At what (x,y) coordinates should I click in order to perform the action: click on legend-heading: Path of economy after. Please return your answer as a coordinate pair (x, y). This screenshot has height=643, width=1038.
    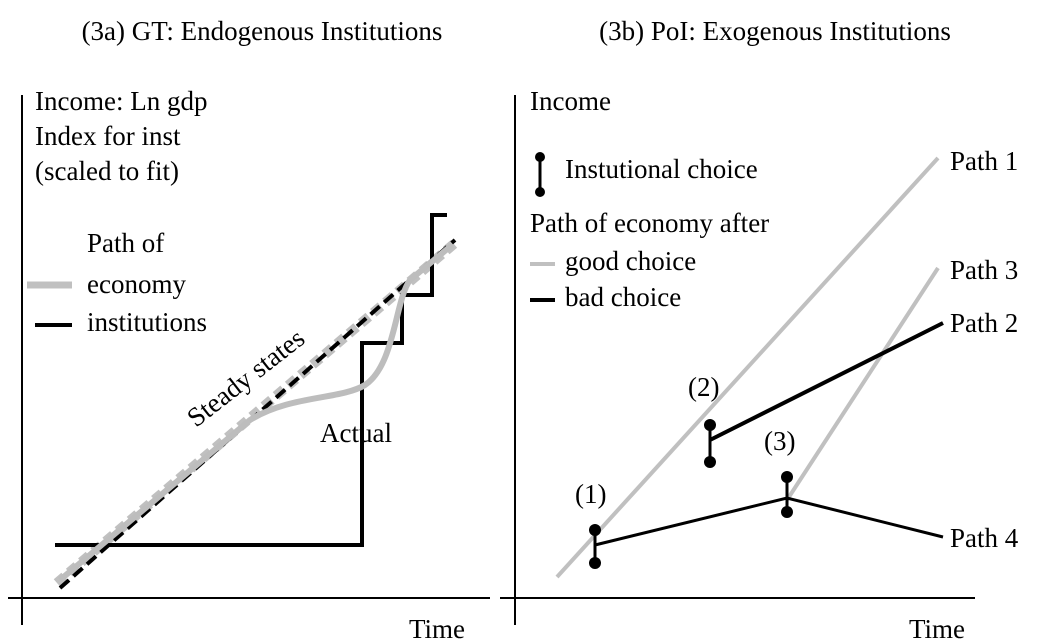
    Looking at the image, I should click on (649, 223).